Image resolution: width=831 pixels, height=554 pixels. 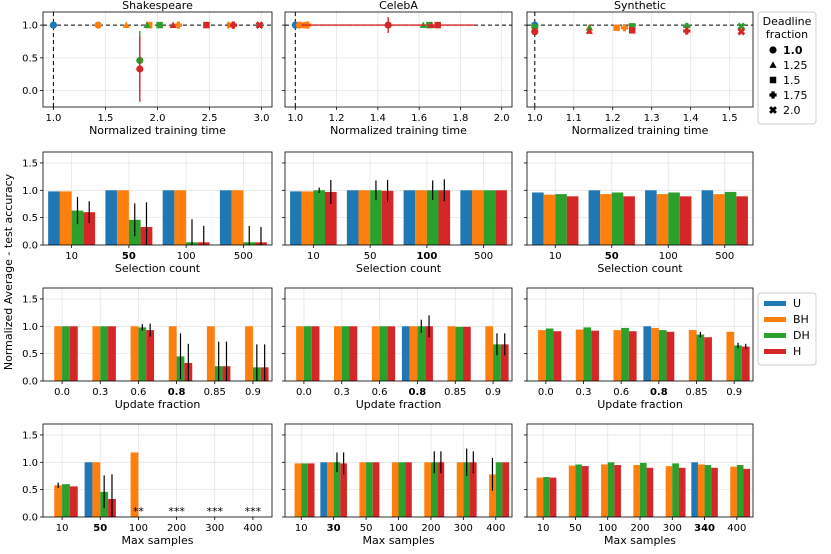 I want to click on xtick-label: 0.85, so click(x=215, y=392).